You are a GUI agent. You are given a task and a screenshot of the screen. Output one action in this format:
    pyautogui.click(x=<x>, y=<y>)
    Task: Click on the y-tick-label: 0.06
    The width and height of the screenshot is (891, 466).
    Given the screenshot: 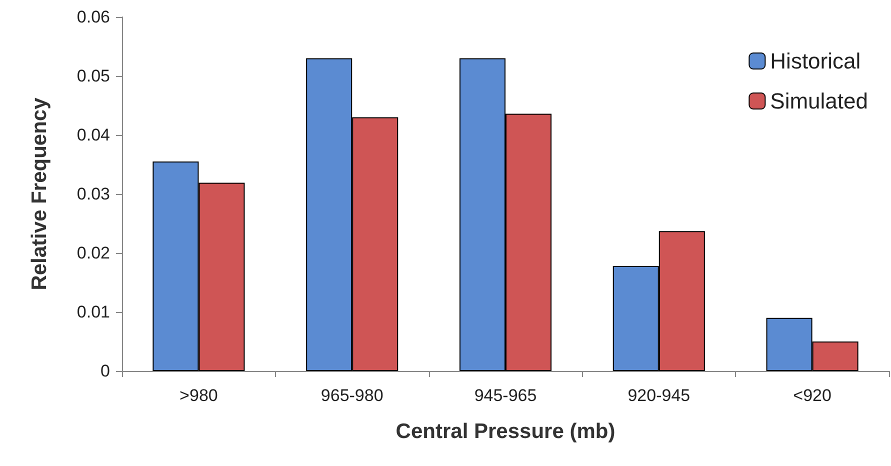 What is the action you would take?
    pyautogui.click(x=93, y=17)
    